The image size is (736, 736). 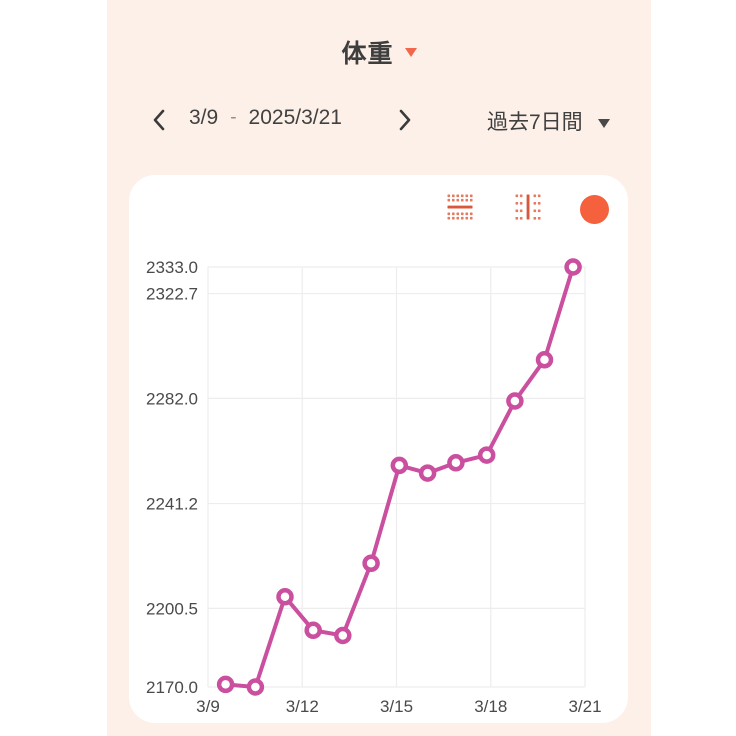 I want to click on y-axis-tick-label: 2322.7, so click(x=172, y=294).